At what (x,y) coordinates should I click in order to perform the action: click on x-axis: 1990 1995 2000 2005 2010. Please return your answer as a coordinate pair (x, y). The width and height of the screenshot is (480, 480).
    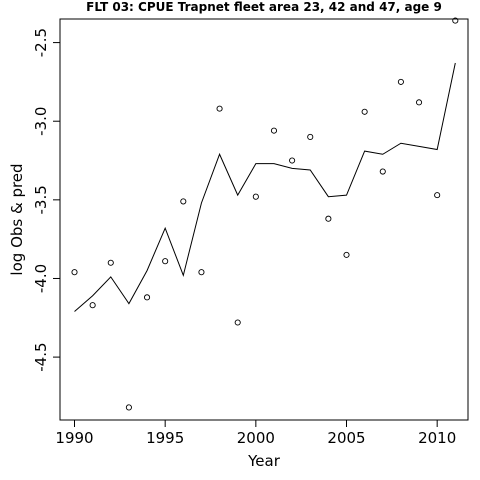
    Looking at the image, I should click on (255, 433).